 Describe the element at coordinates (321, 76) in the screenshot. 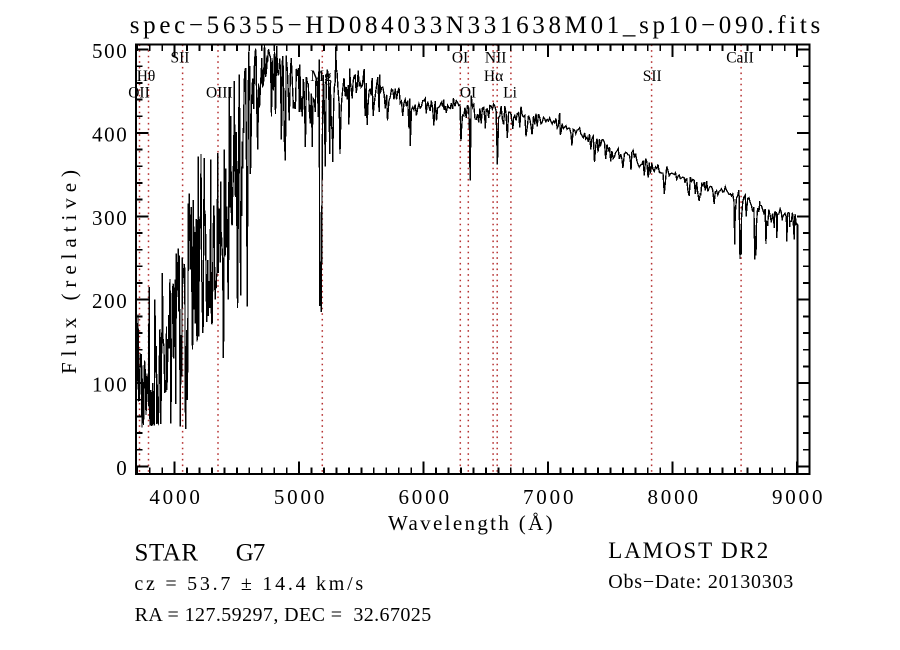

I see `svg-text: Mg` at that location.